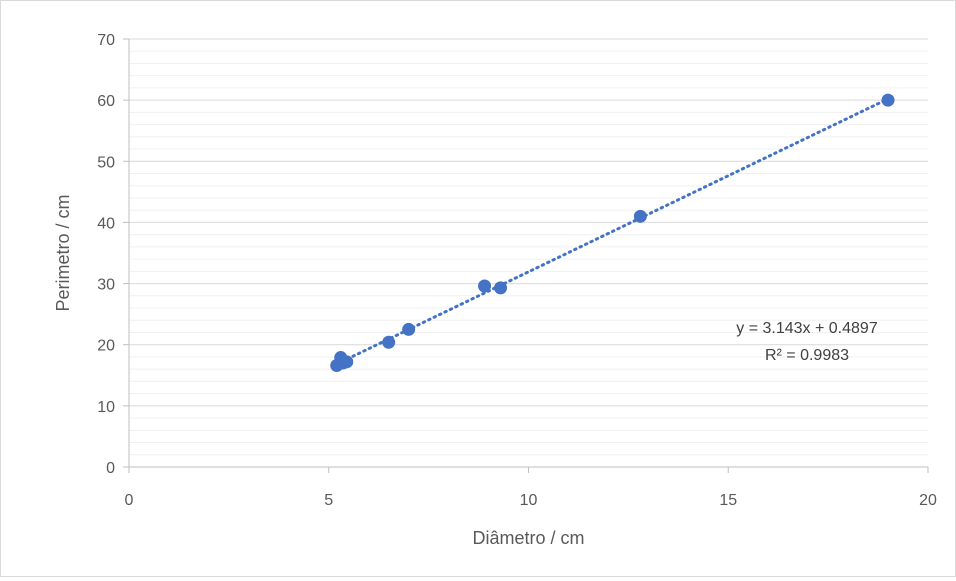 The image size is (956, 581). I want to click on y-tick-label: 10, so click(106, 407).